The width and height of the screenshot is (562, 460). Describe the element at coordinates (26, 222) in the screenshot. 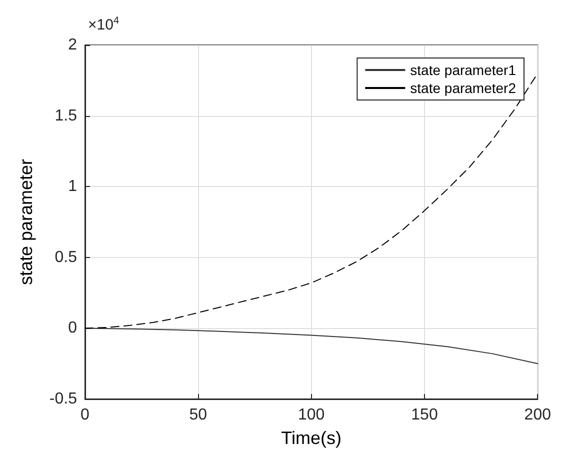

I see `y-axis-title: state parameter` at that location.